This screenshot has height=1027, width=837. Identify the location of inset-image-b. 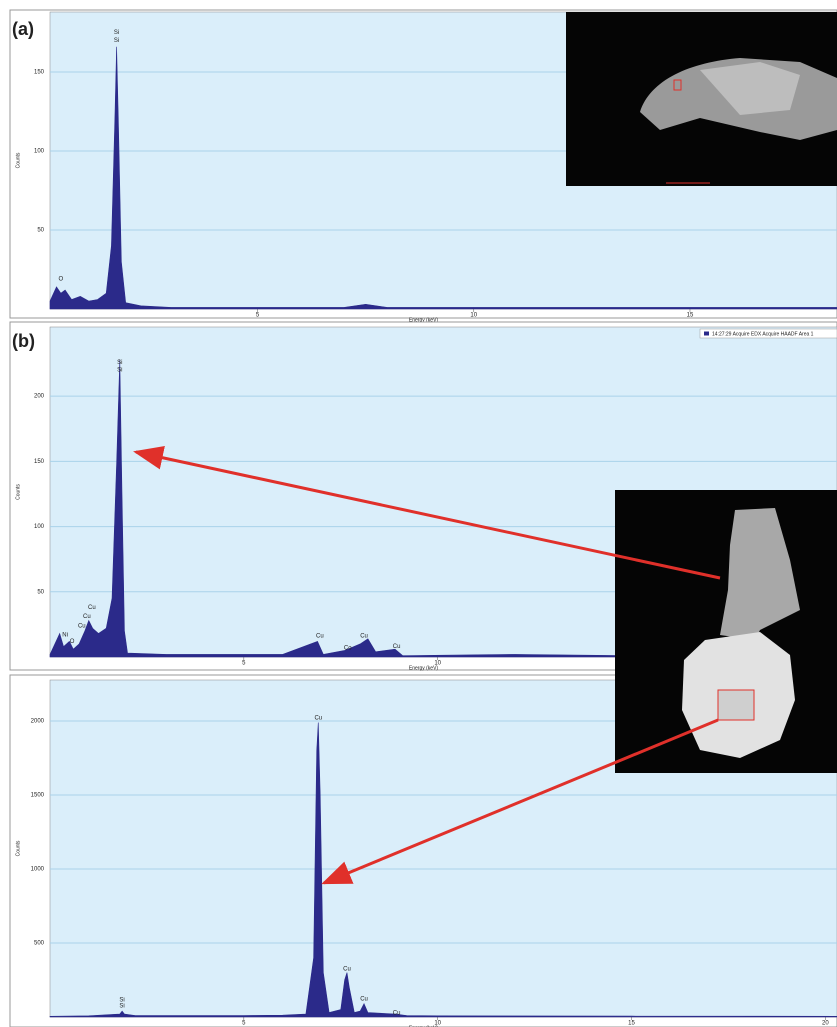
(726, 631).